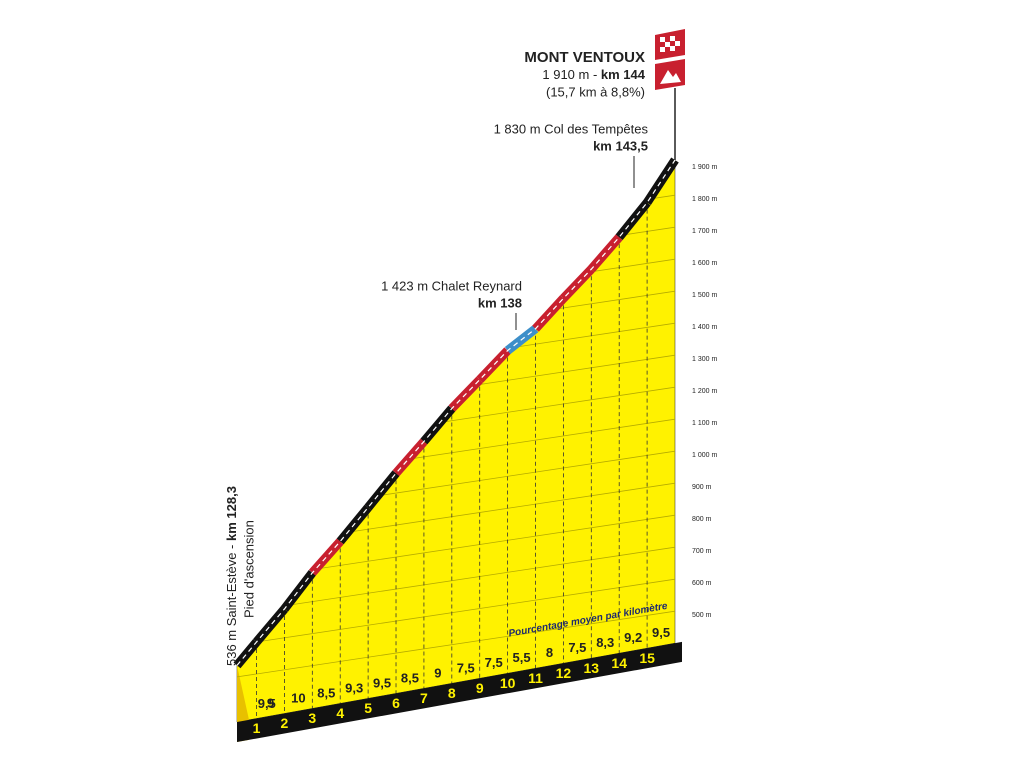 The width and height of the screenshot is (1024, 759). I want to click on road-segment, so click(246, 654).